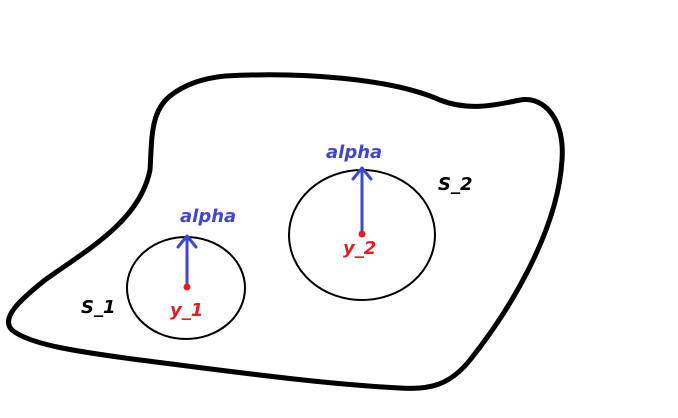  I want to click on label-alpha-1: alpha, so click(208, 216).